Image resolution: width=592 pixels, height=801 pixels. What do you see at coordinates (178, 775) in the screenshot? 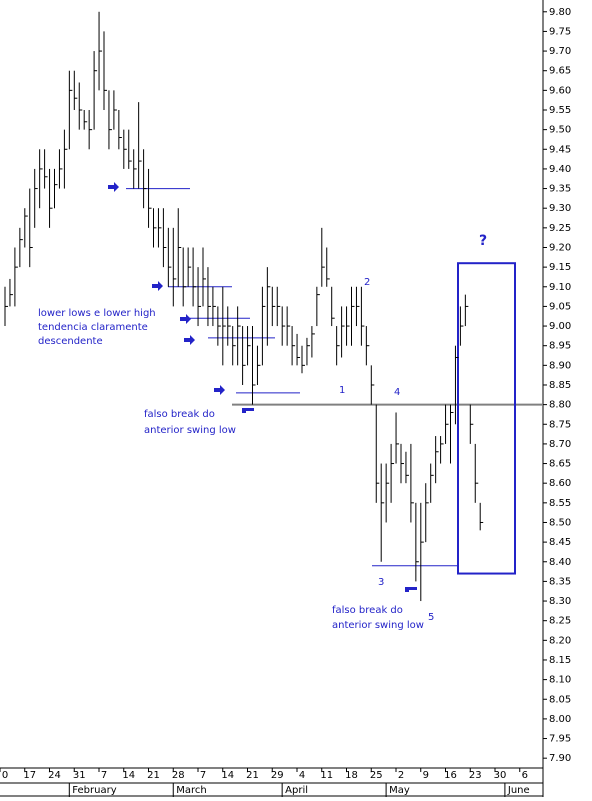
I see `x-tick-label: 28` at bounding box center [178, 775].